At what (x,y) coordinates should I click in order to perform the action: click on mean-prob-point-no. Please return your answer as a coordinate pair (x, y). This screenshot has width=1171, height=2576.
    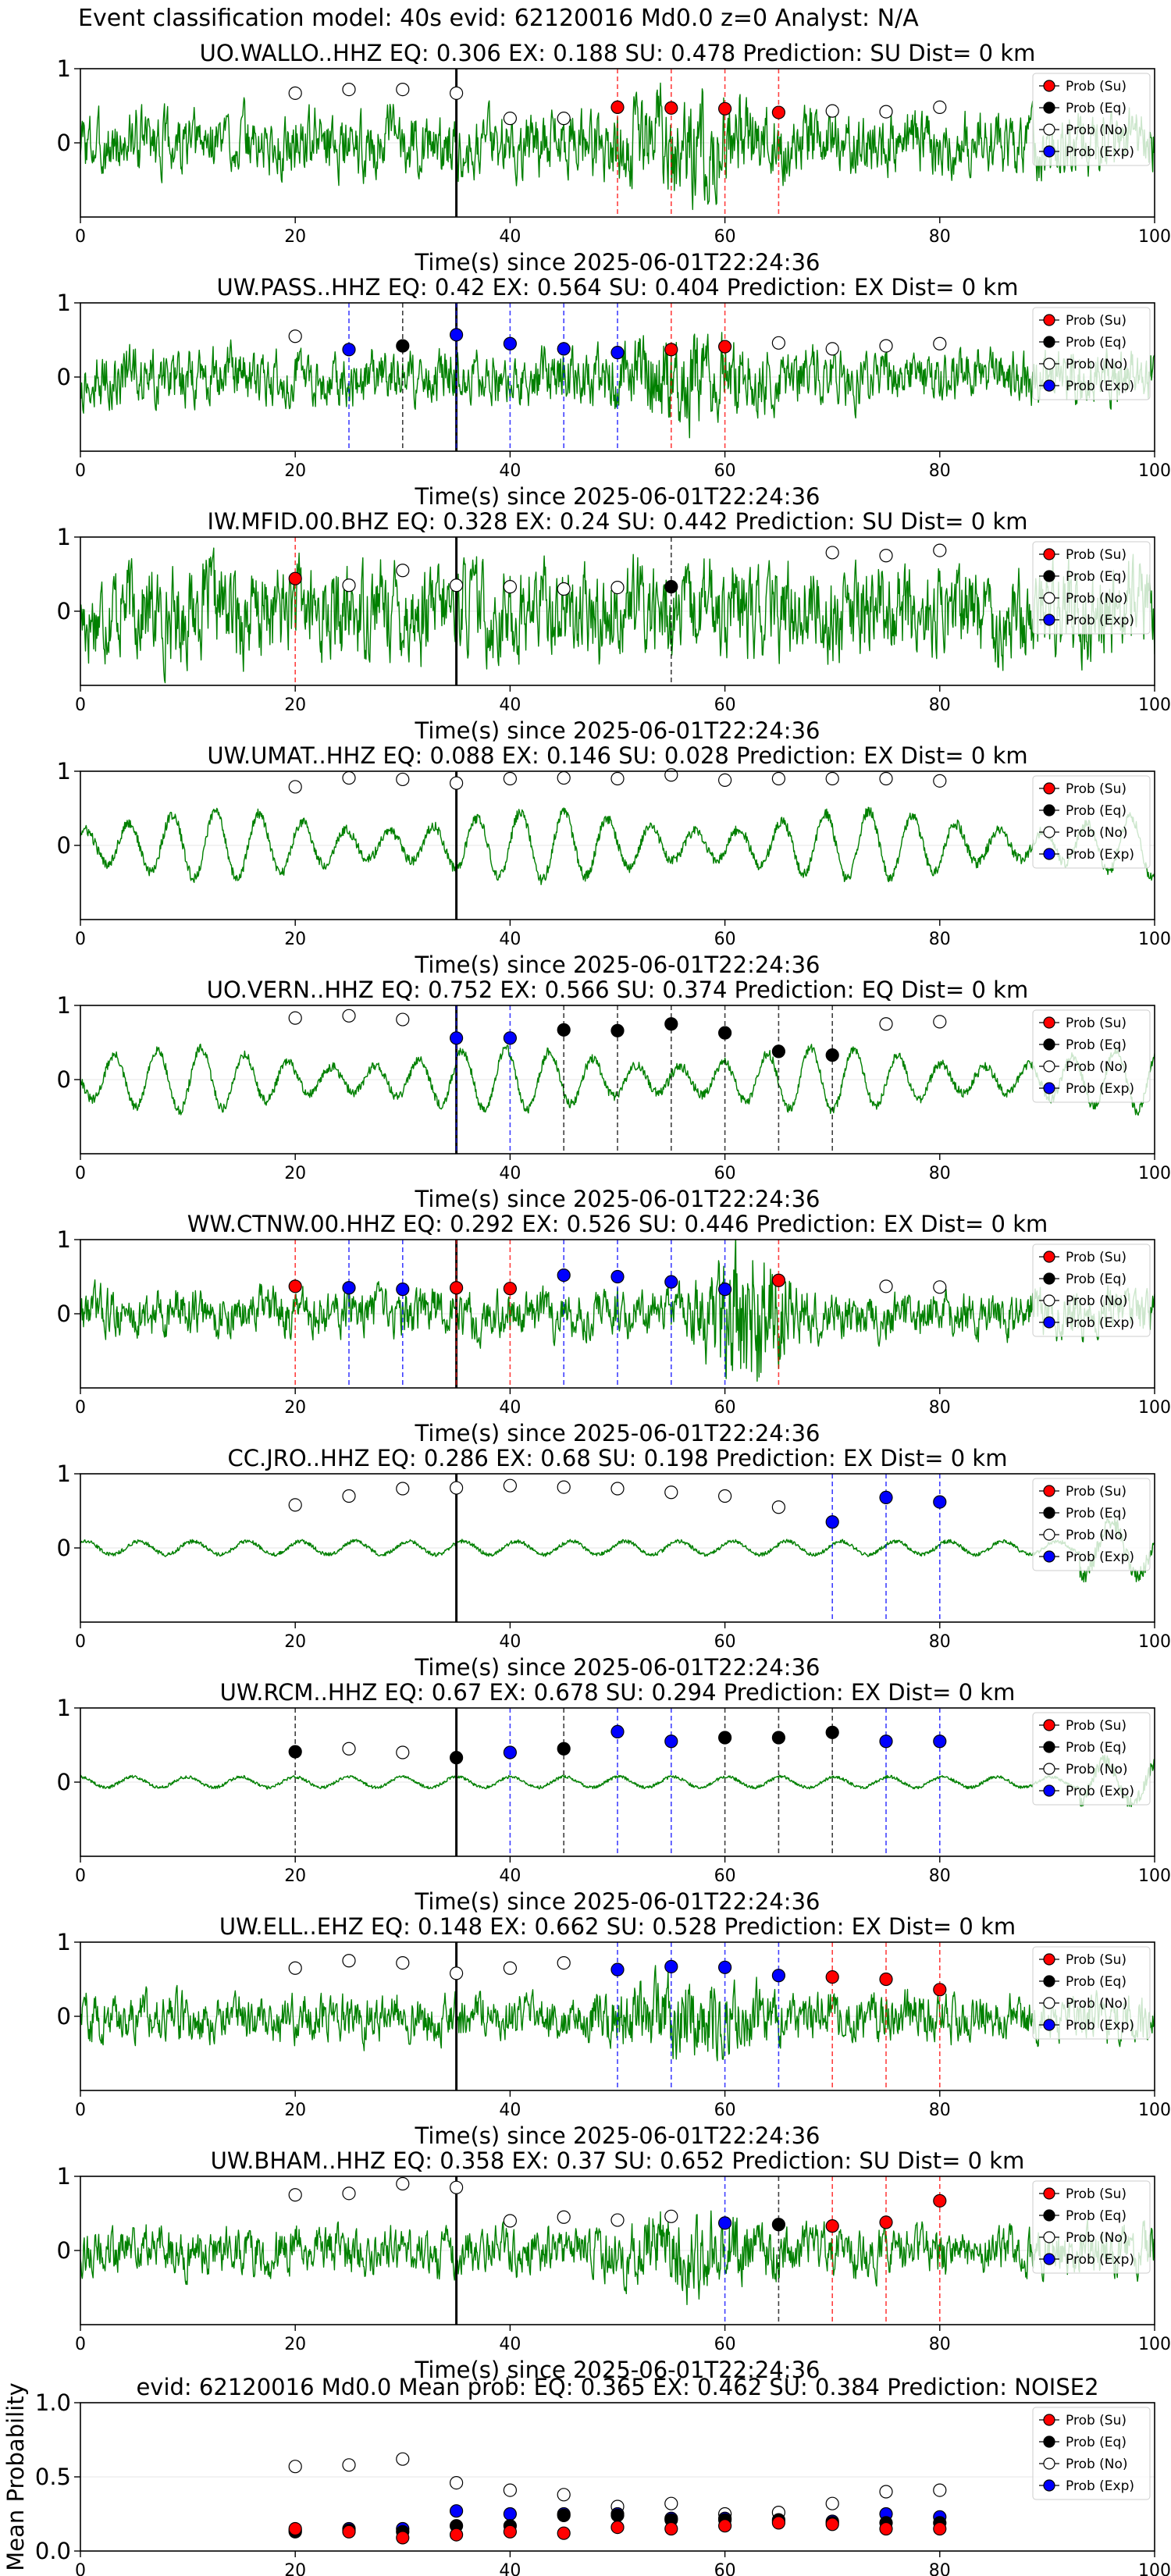
    Looking at the image, I should click on (510, 2490).